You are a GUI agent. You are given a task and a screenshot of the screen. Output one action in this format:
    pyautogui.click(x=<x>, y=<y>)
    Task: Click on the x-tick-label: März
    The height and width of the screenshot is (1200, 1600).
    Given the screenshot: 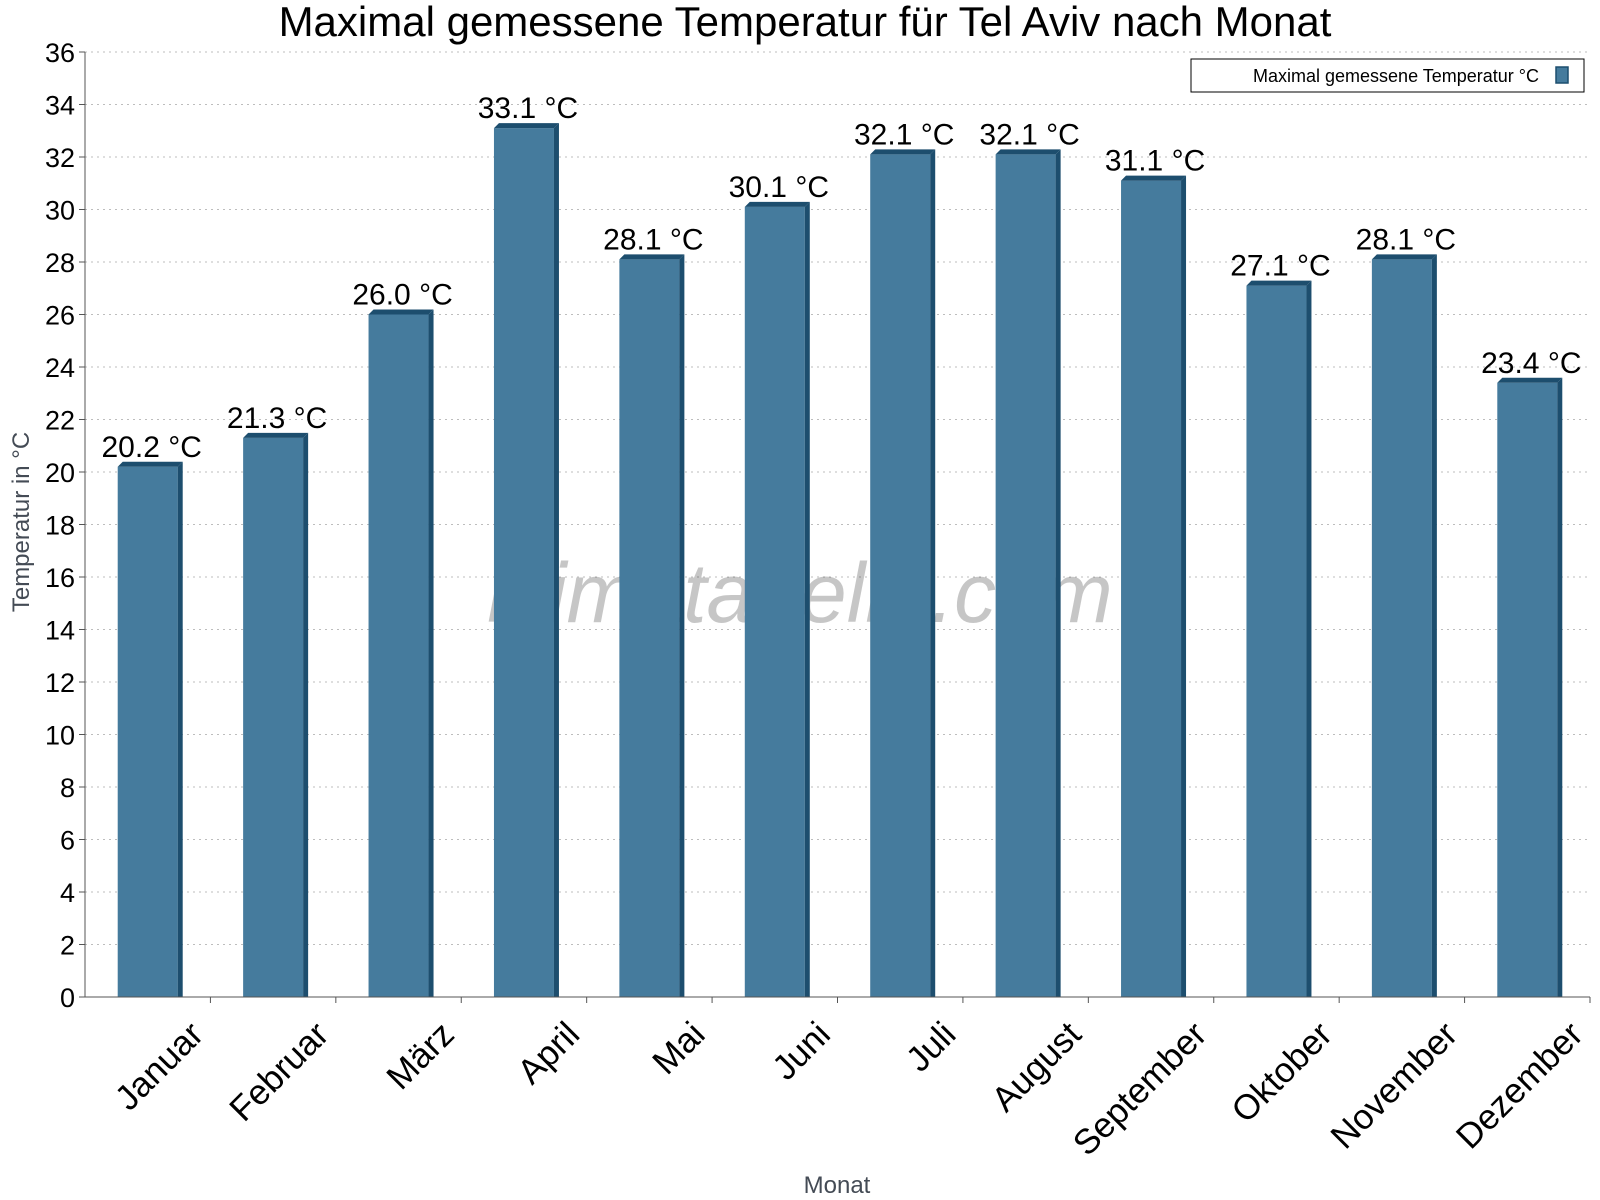 What is the action you would take?
    pyautogui.click(x=420, y=1056)
    